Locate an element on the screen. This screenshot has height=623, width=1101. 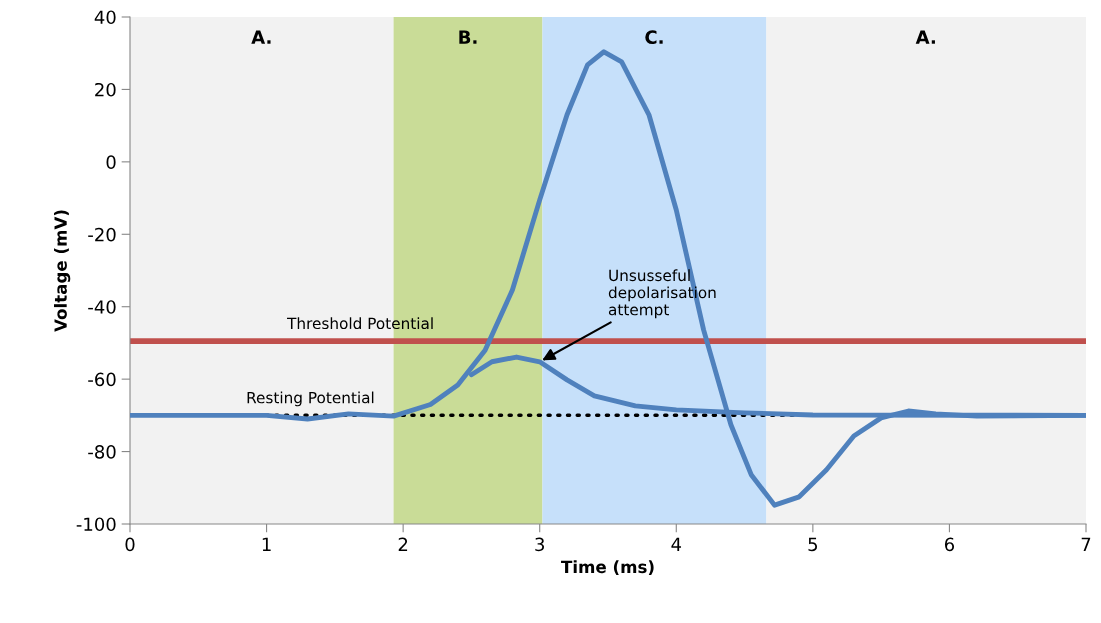
x-tick-label: 2 is located at coordinates (403, 544).